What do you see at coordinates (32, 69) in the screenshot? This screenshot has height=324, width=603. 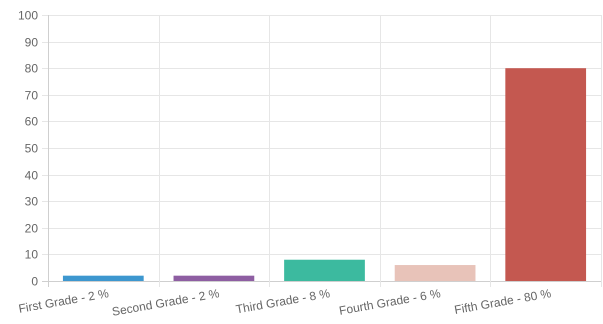 I see `y-tick-label: 80` at bounding box center [32, 69].